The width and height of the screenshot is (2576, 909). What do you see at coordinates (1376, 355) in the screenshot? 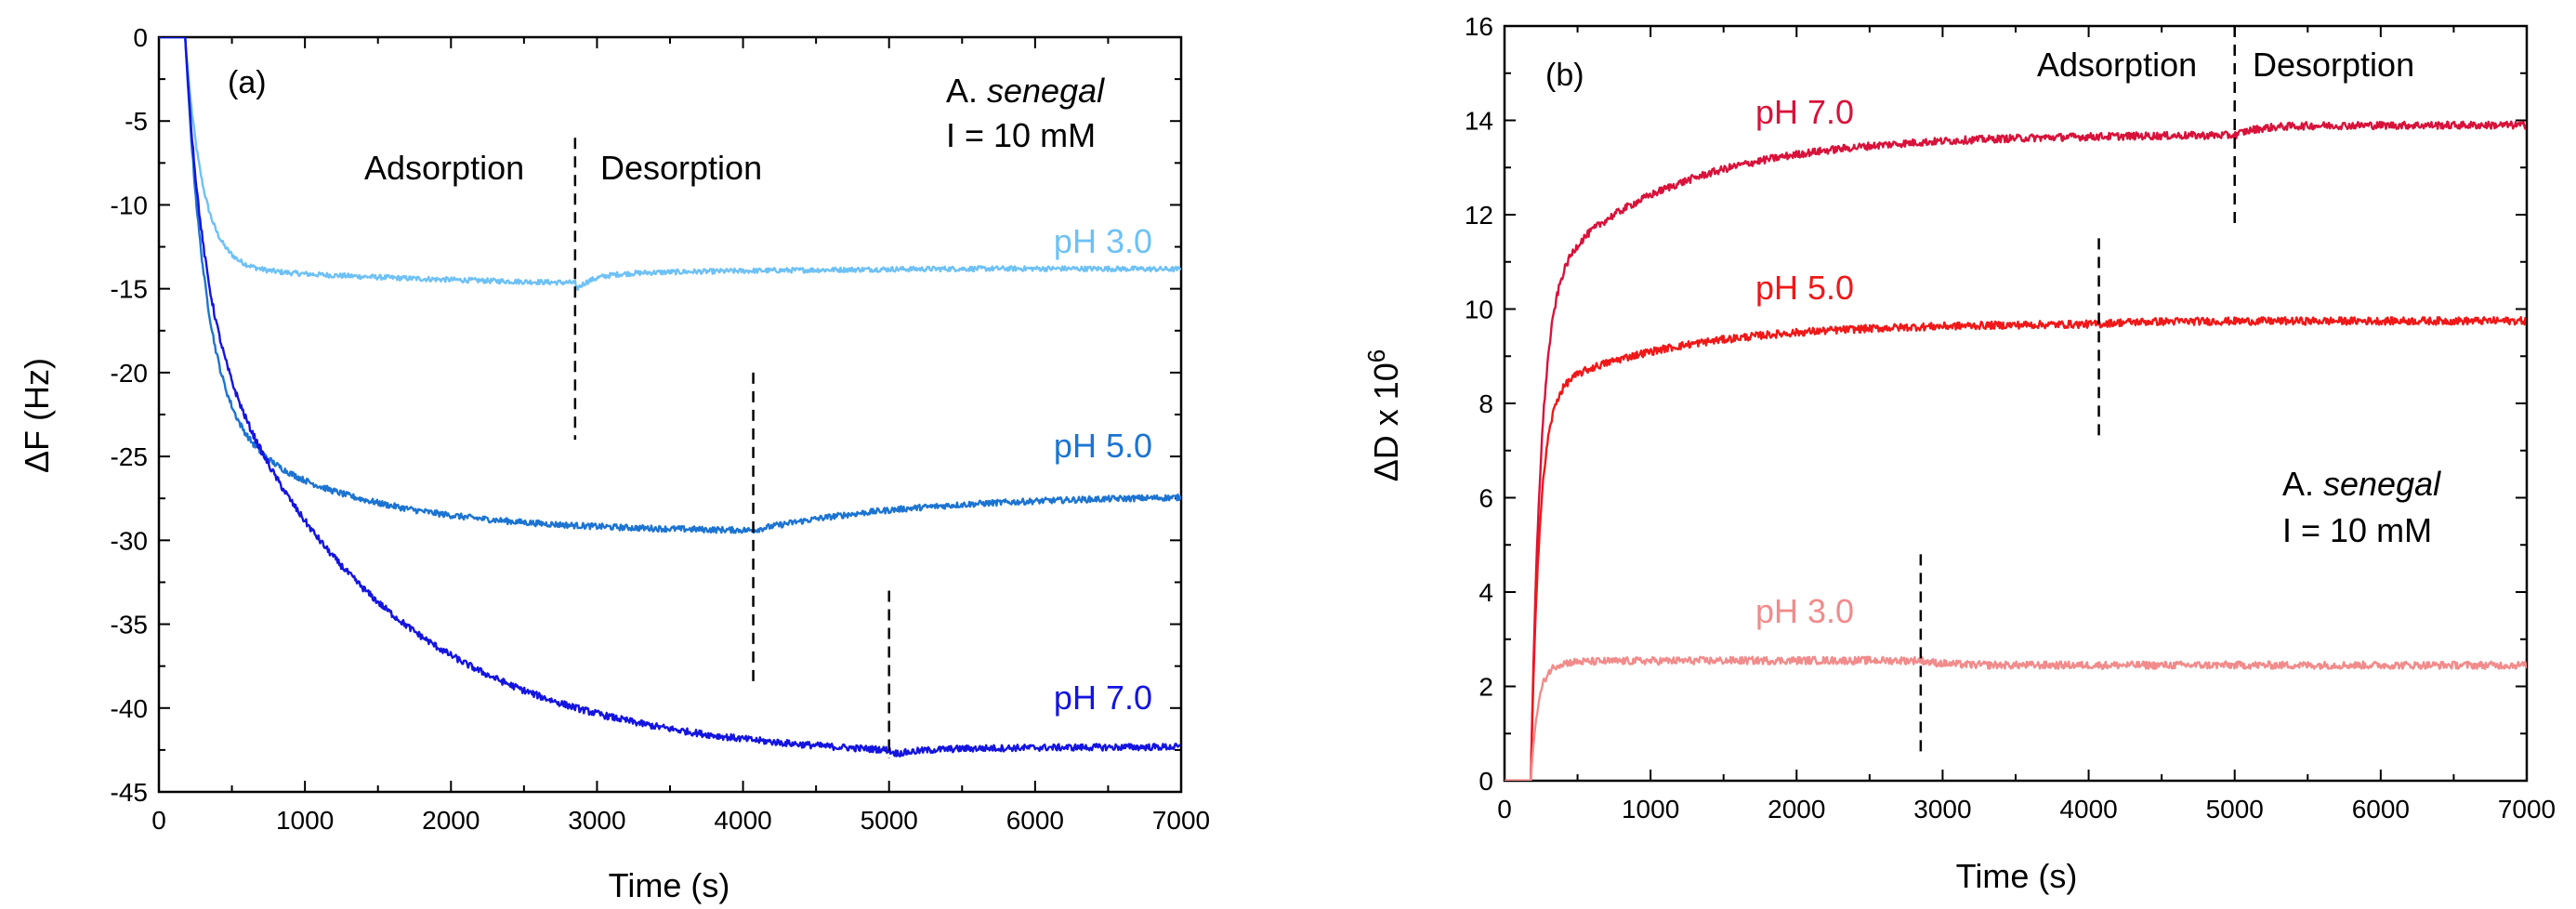
I see `y-axis-label-superscript: 6` at bounding box center [1376, 355].